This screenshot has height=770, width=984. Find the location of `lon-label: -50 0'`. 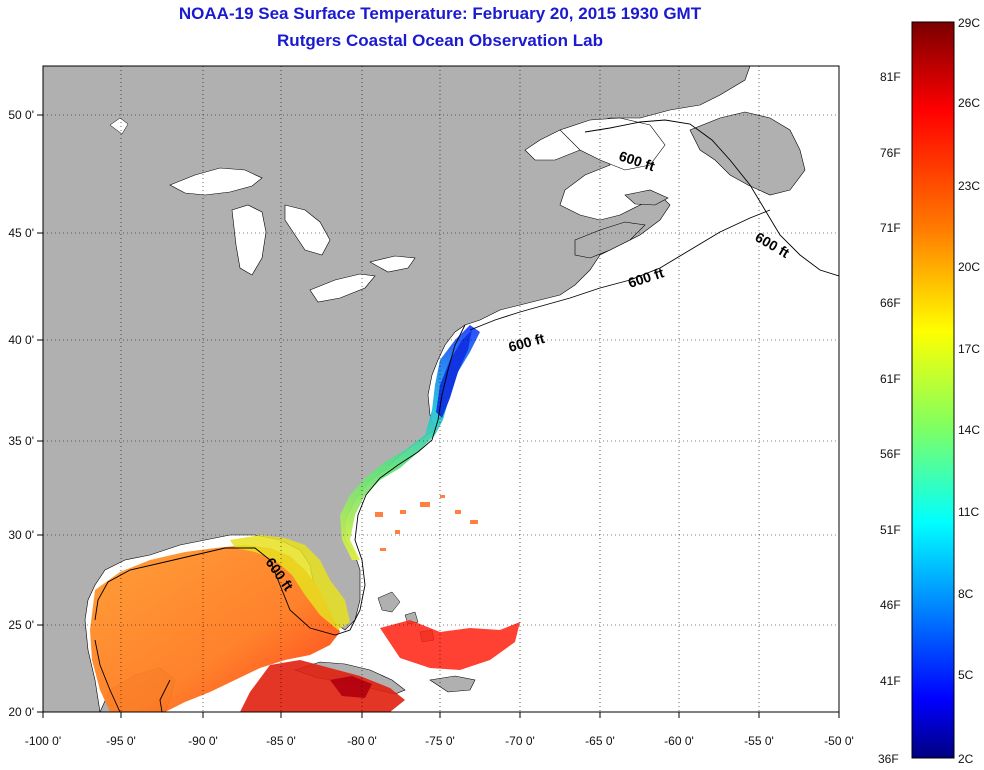

lon-label: -50 0' is located at coordinates (839, 741).